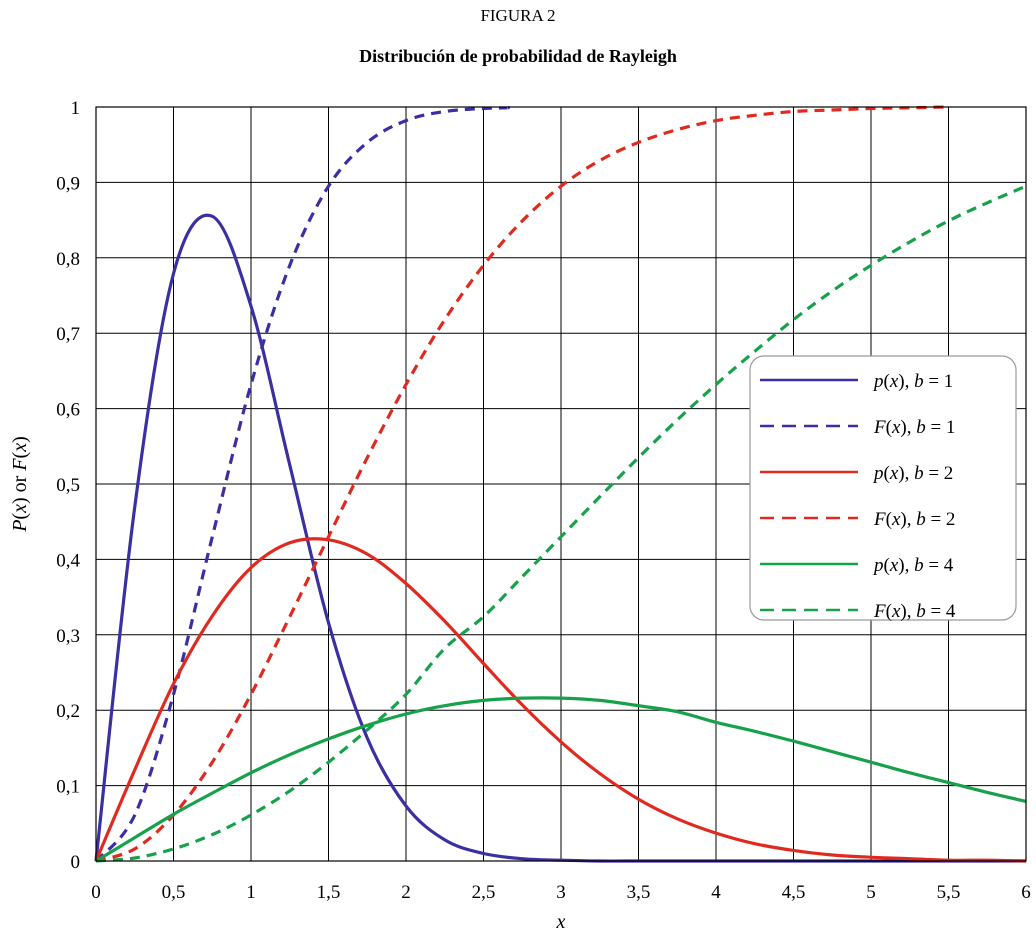 The height and width of the screenshot is (942, 1036). What do you see at coordinates (406, 892) in the screenshot?
I see `x-tick-label: 2` at bounding box center [406, 892].